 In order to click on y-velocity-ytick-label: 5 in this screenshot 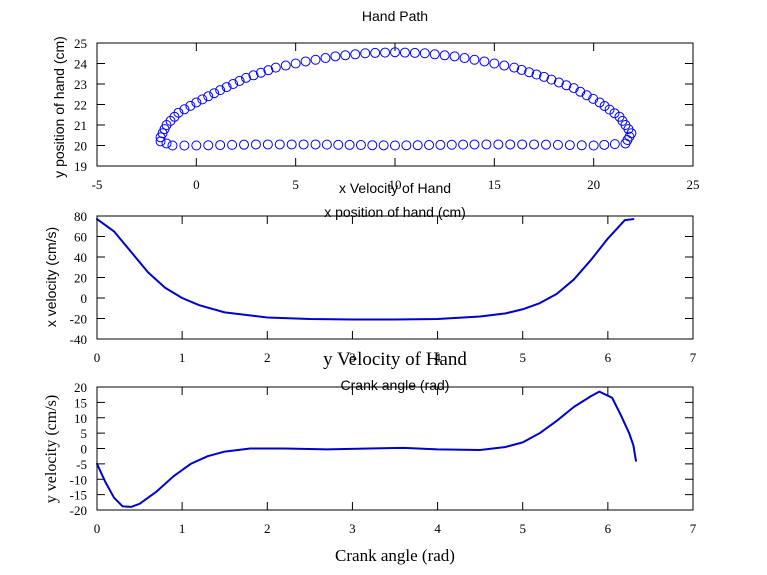, I will do `click(84, 433)`.